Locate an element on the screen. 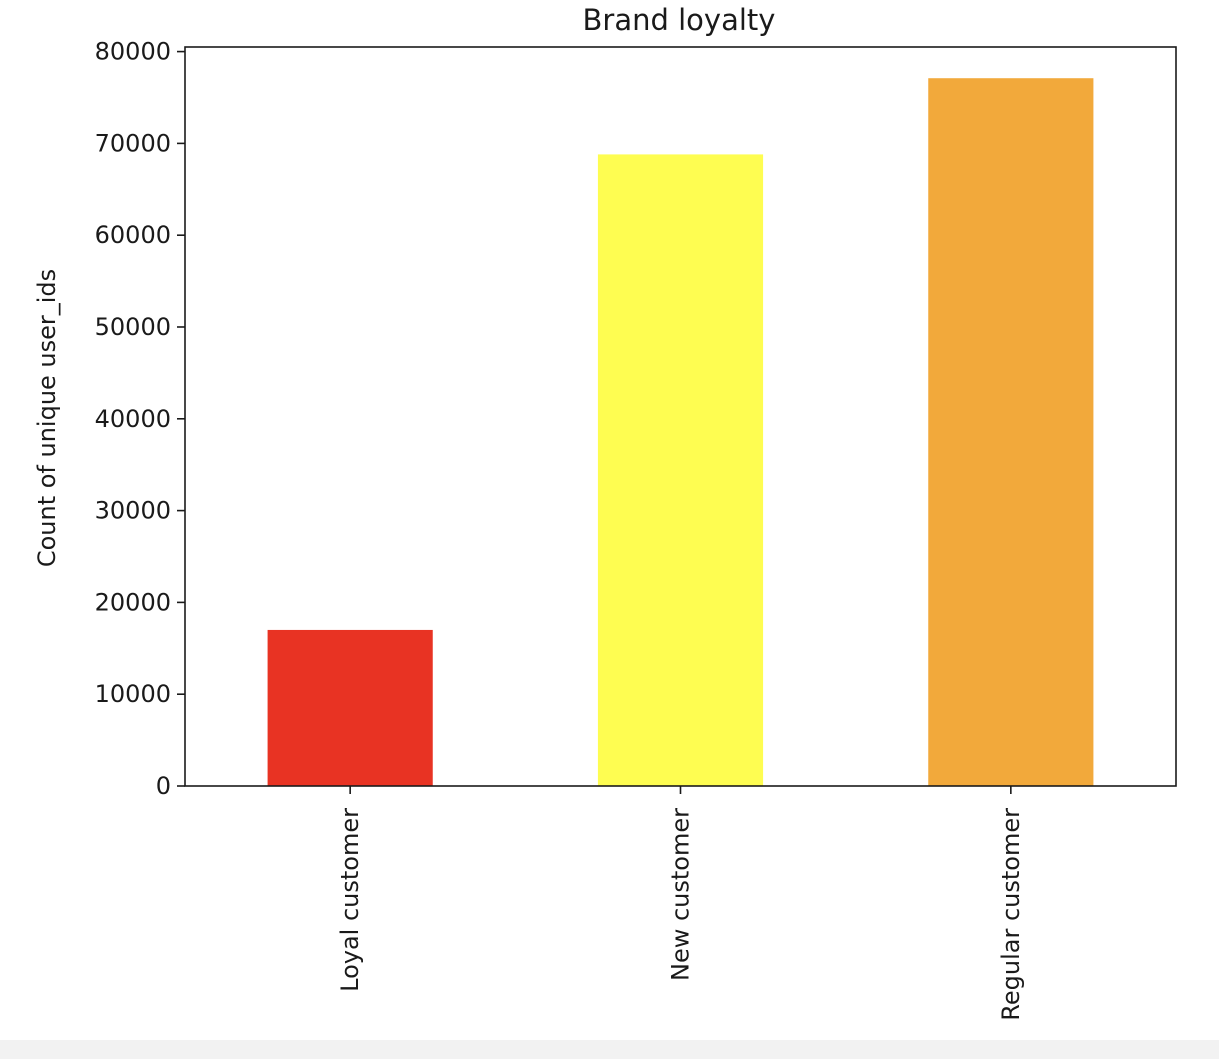  bar-regular-customer is located at coordinates (1011, 432).